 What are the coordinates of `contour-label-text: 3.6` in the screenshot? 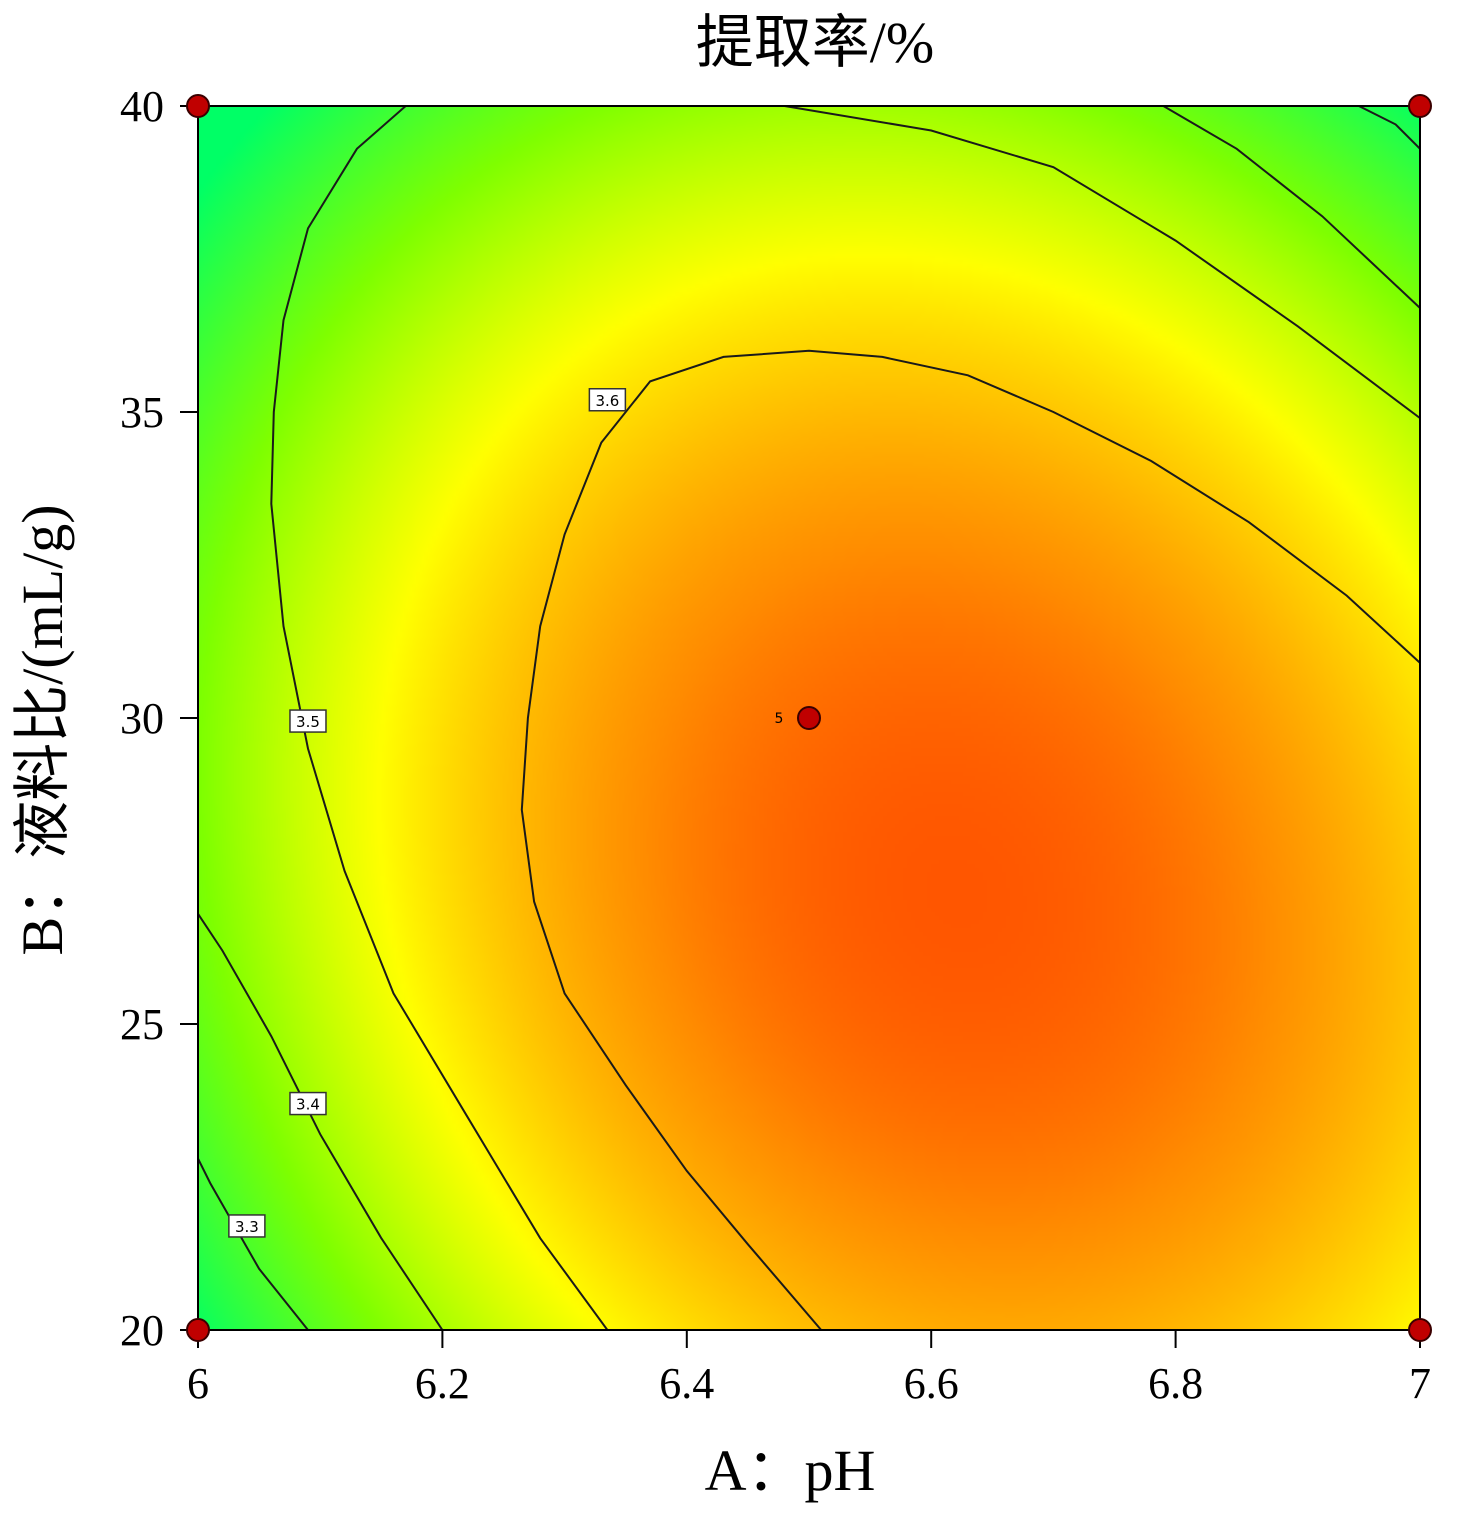 It's located at (607, 401).